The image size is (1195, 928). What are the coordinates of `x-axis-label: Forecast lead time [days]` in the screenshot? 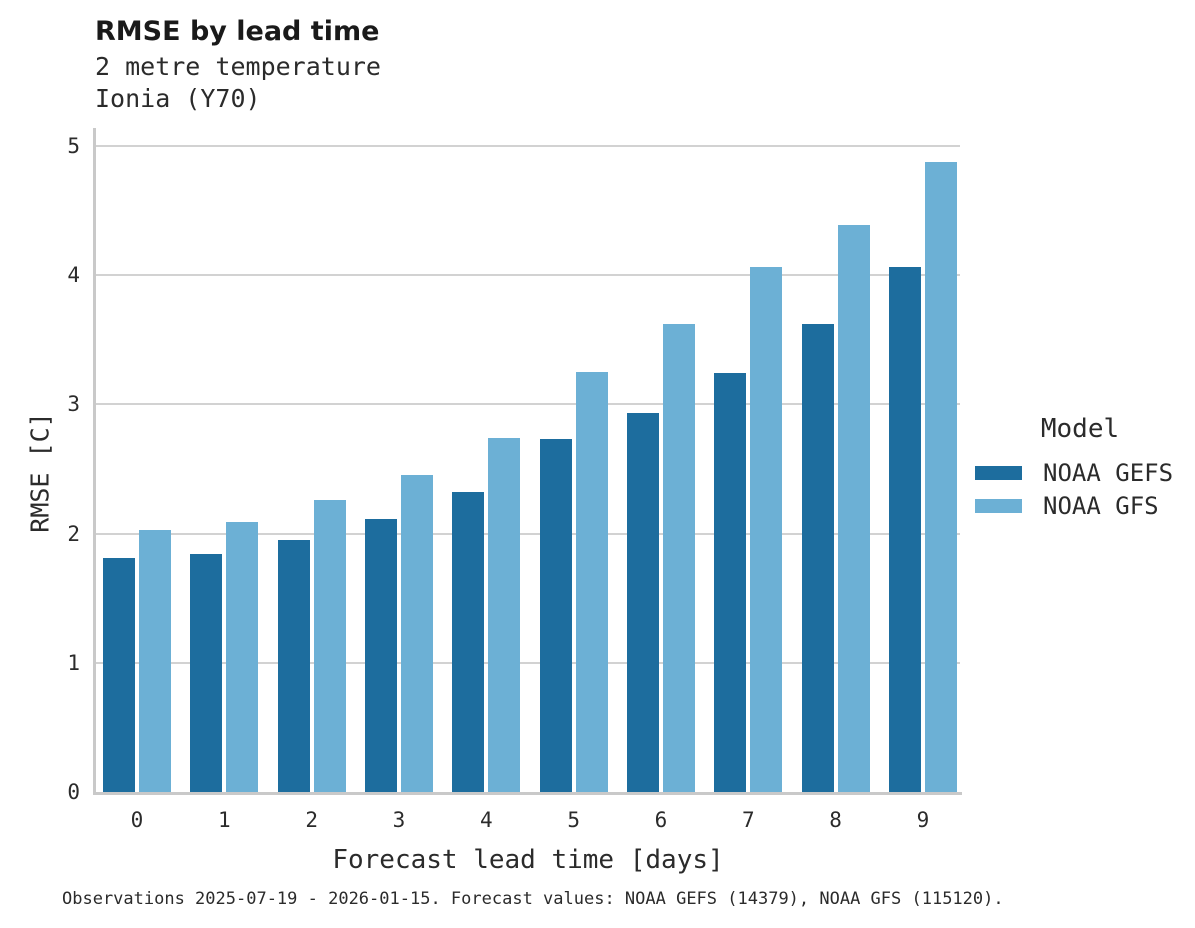 It's located at (528, 860).